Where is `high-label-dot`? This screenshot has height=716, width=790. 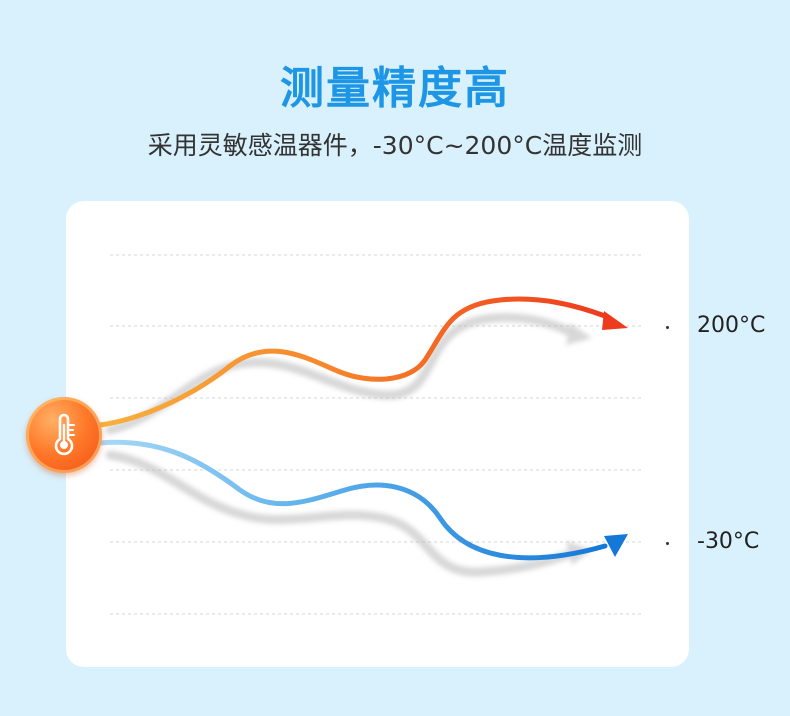
high-label-dot is located at coordinates (667, 327).